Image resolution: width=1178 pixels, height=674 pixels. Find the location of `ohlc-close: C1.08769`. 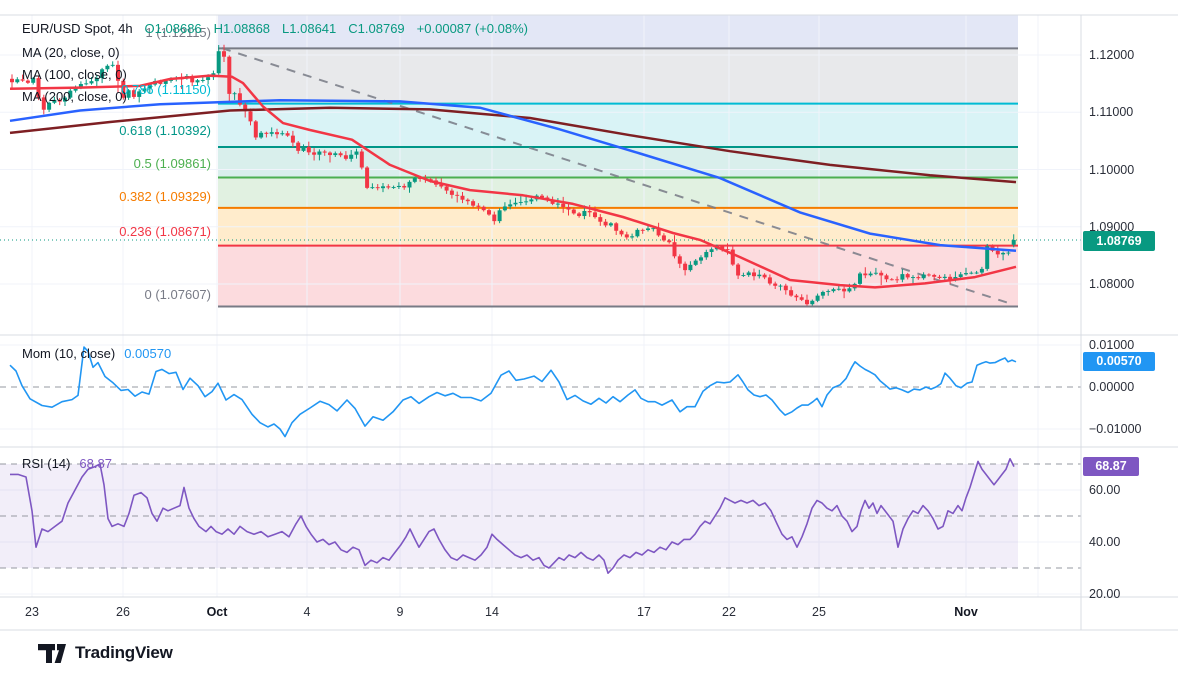

ohlc-close: C1.08769 is located at coordinates (376, 28).